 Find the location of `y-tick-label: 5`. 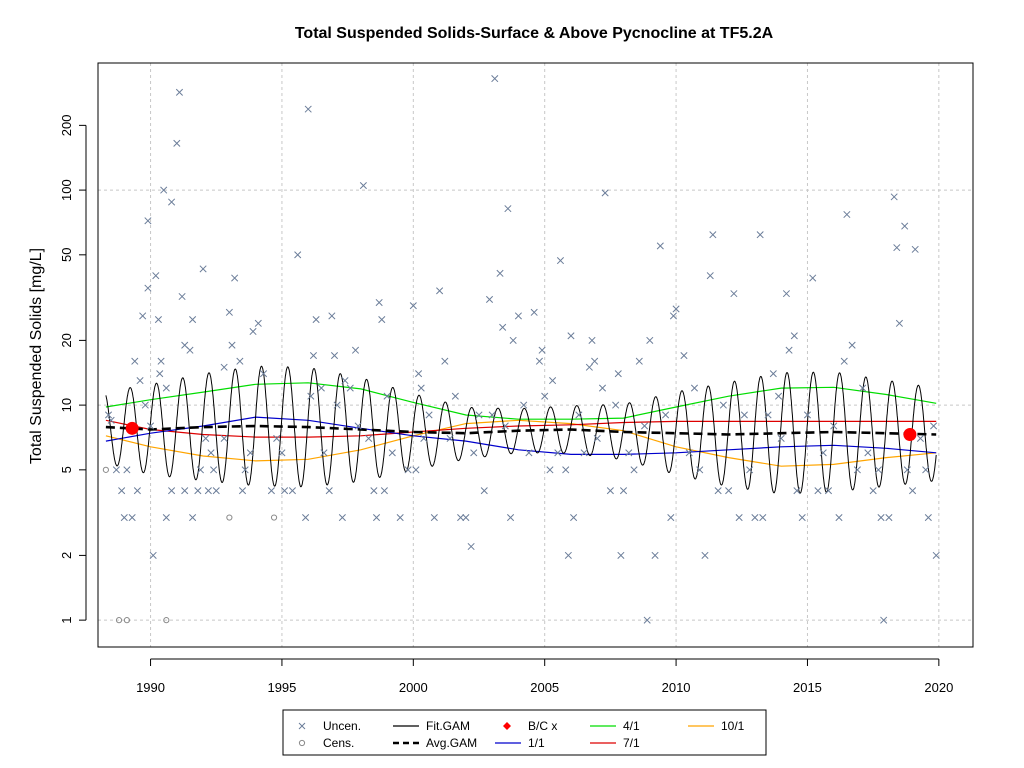

y-tick-label: 5 is located at coordinates (66, 469).